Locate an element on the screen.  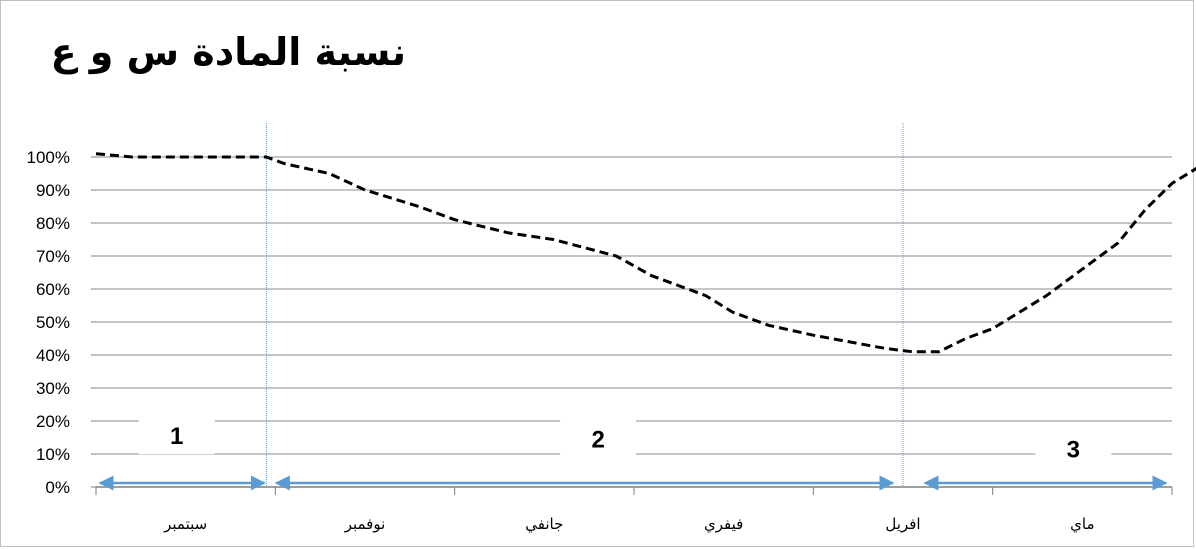
y-tick-label: 60% is located at coordinates (53, 289).